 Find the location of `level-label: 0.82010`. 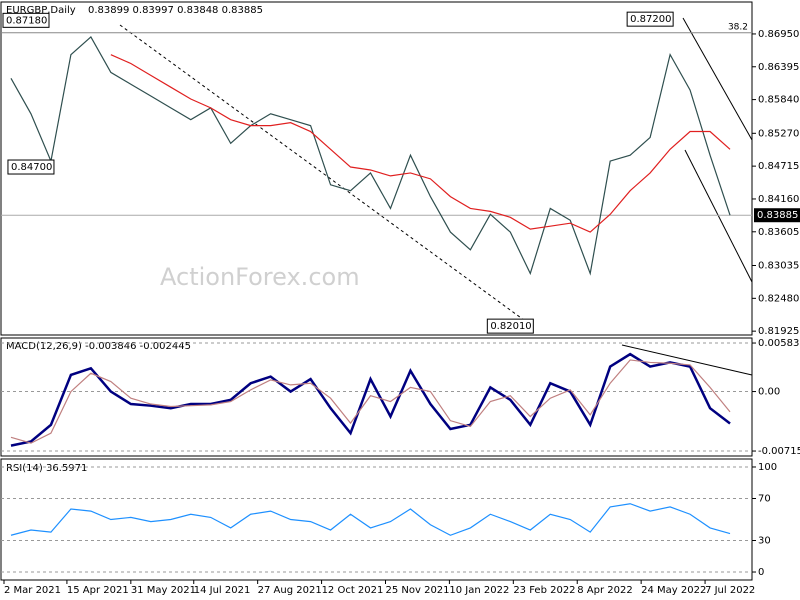

level-label: 0.82010 is located at coordinates (510, 326).